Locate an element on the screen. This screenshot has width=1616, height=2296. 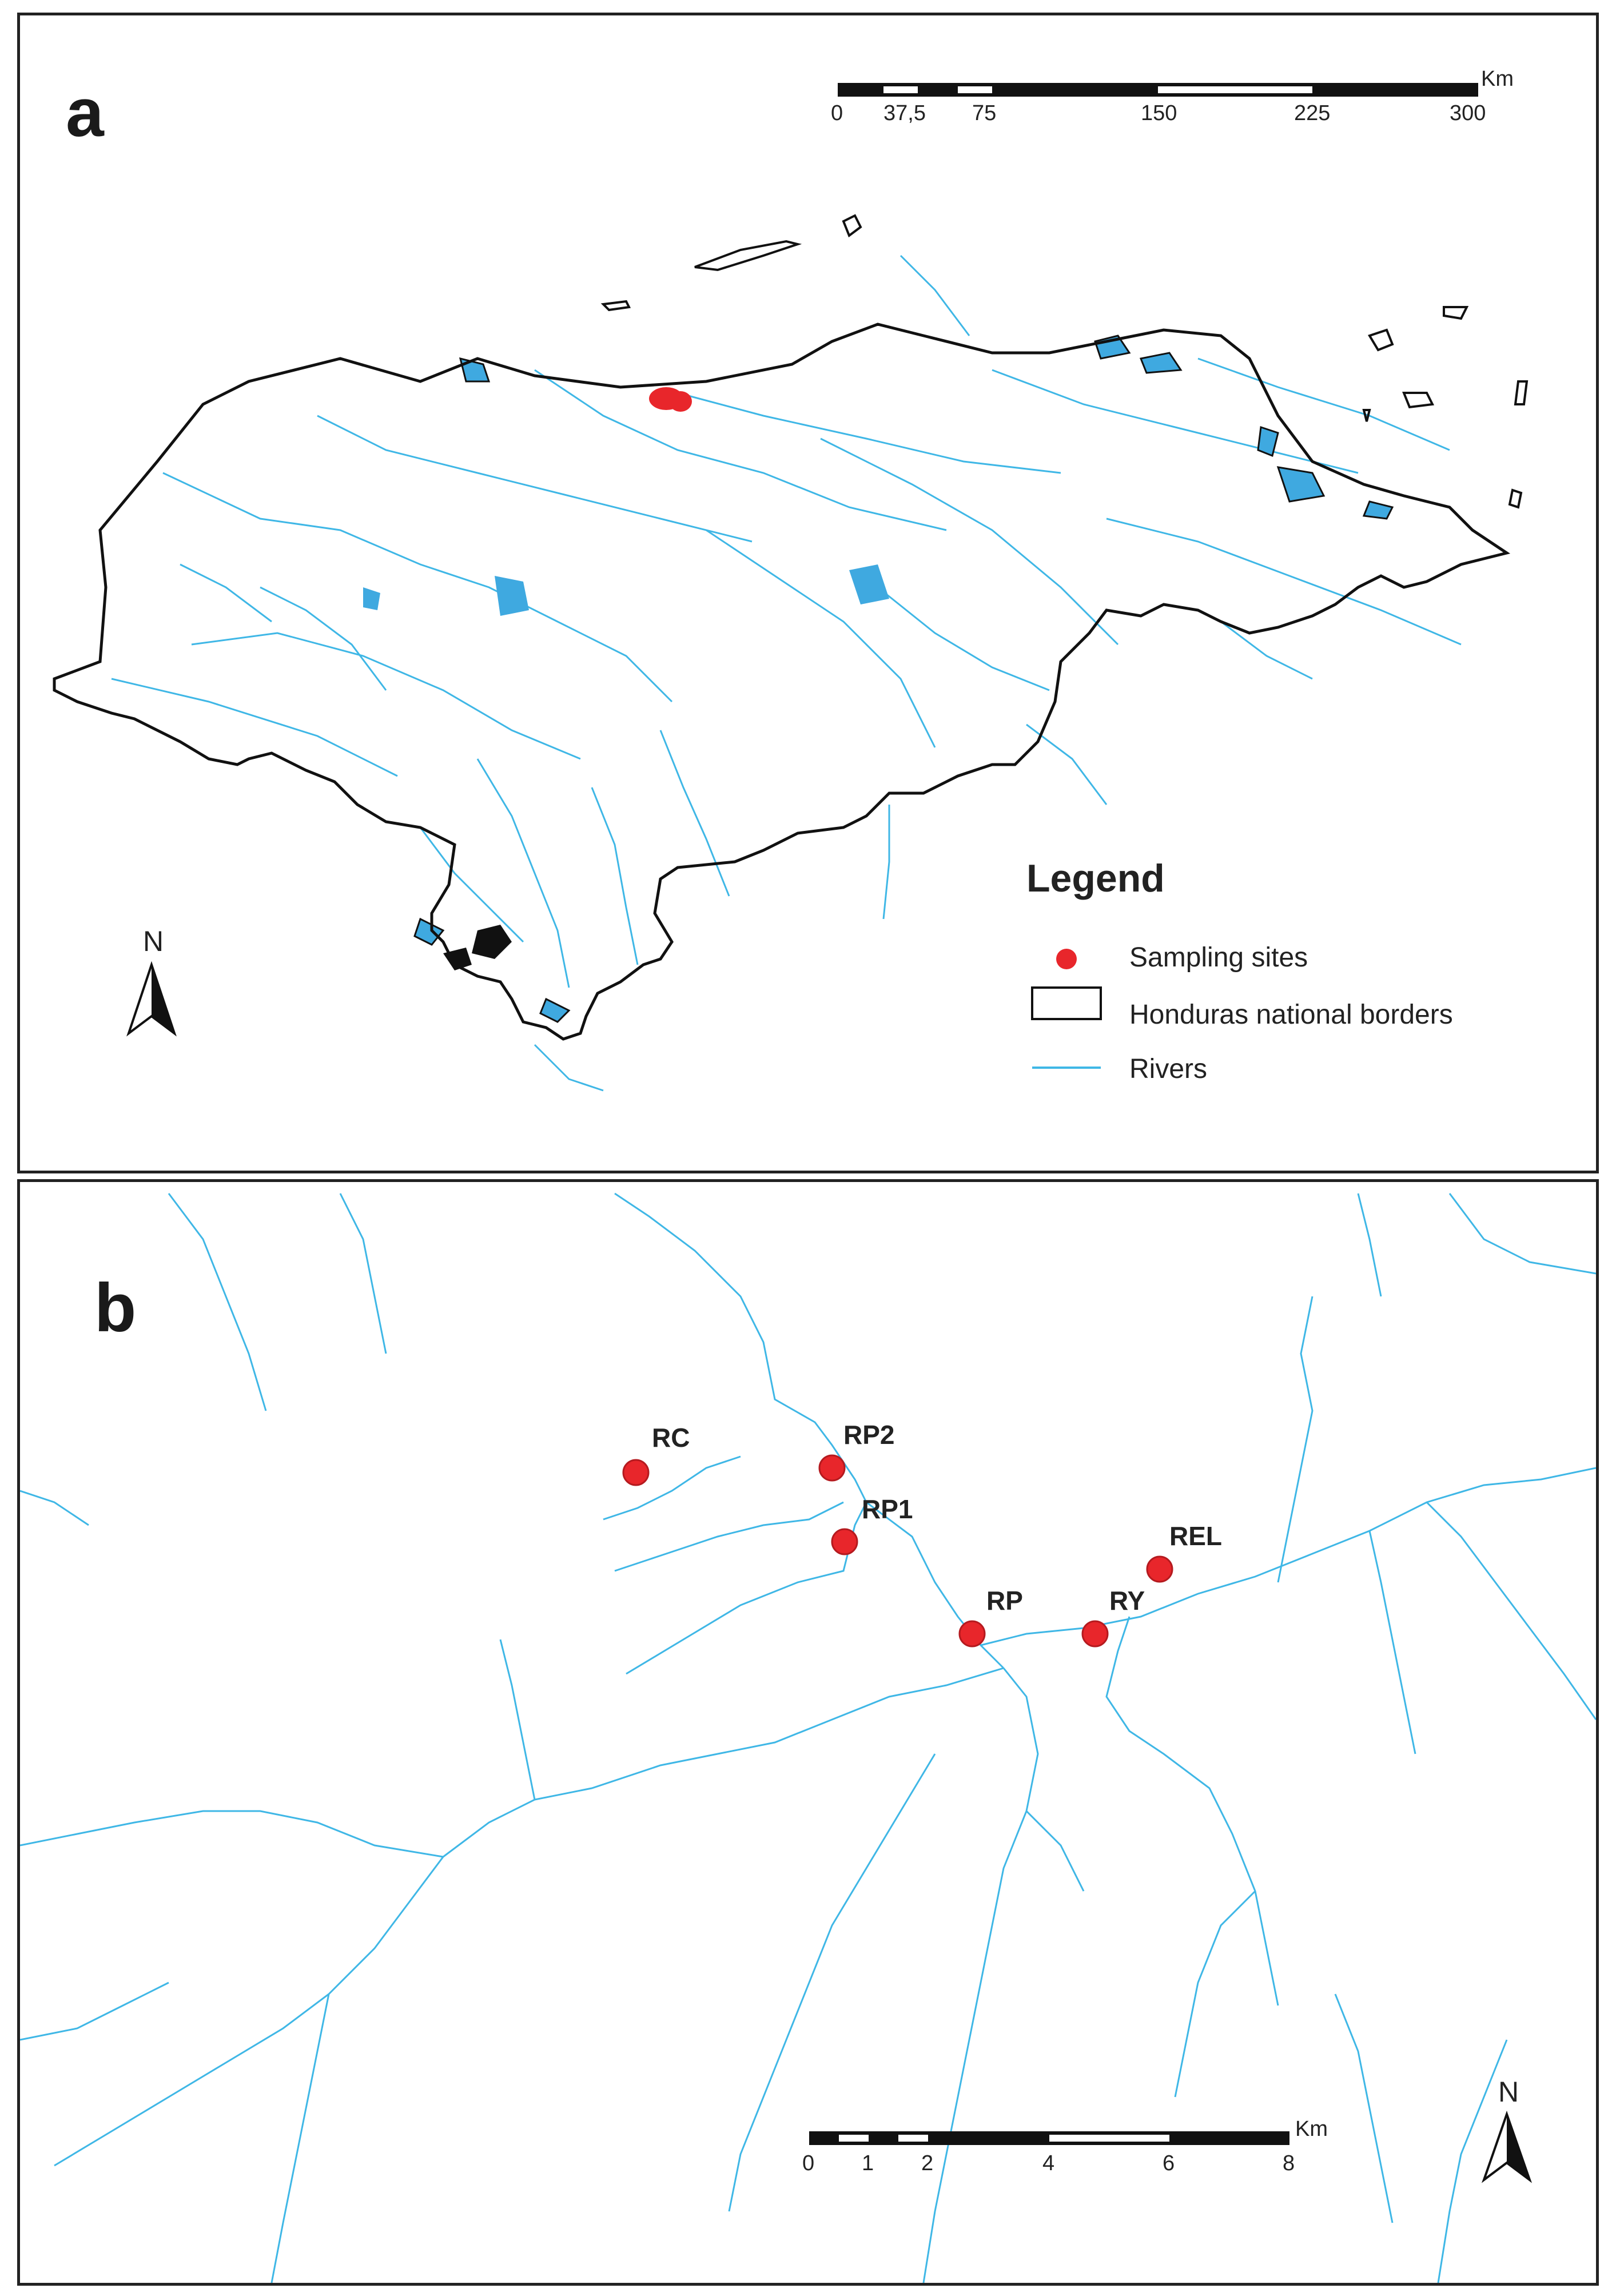
scale-bar-b is located at coordinates (1049, 2138).